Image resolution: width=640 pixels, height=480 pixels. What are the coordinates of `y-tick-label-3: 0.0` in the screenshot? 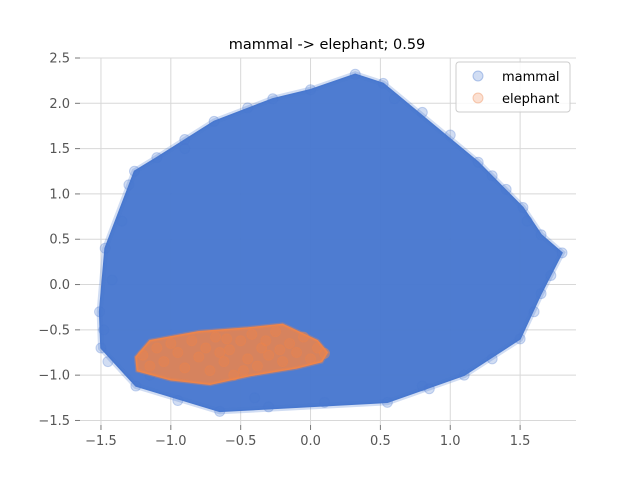 It's located at (59, 285).